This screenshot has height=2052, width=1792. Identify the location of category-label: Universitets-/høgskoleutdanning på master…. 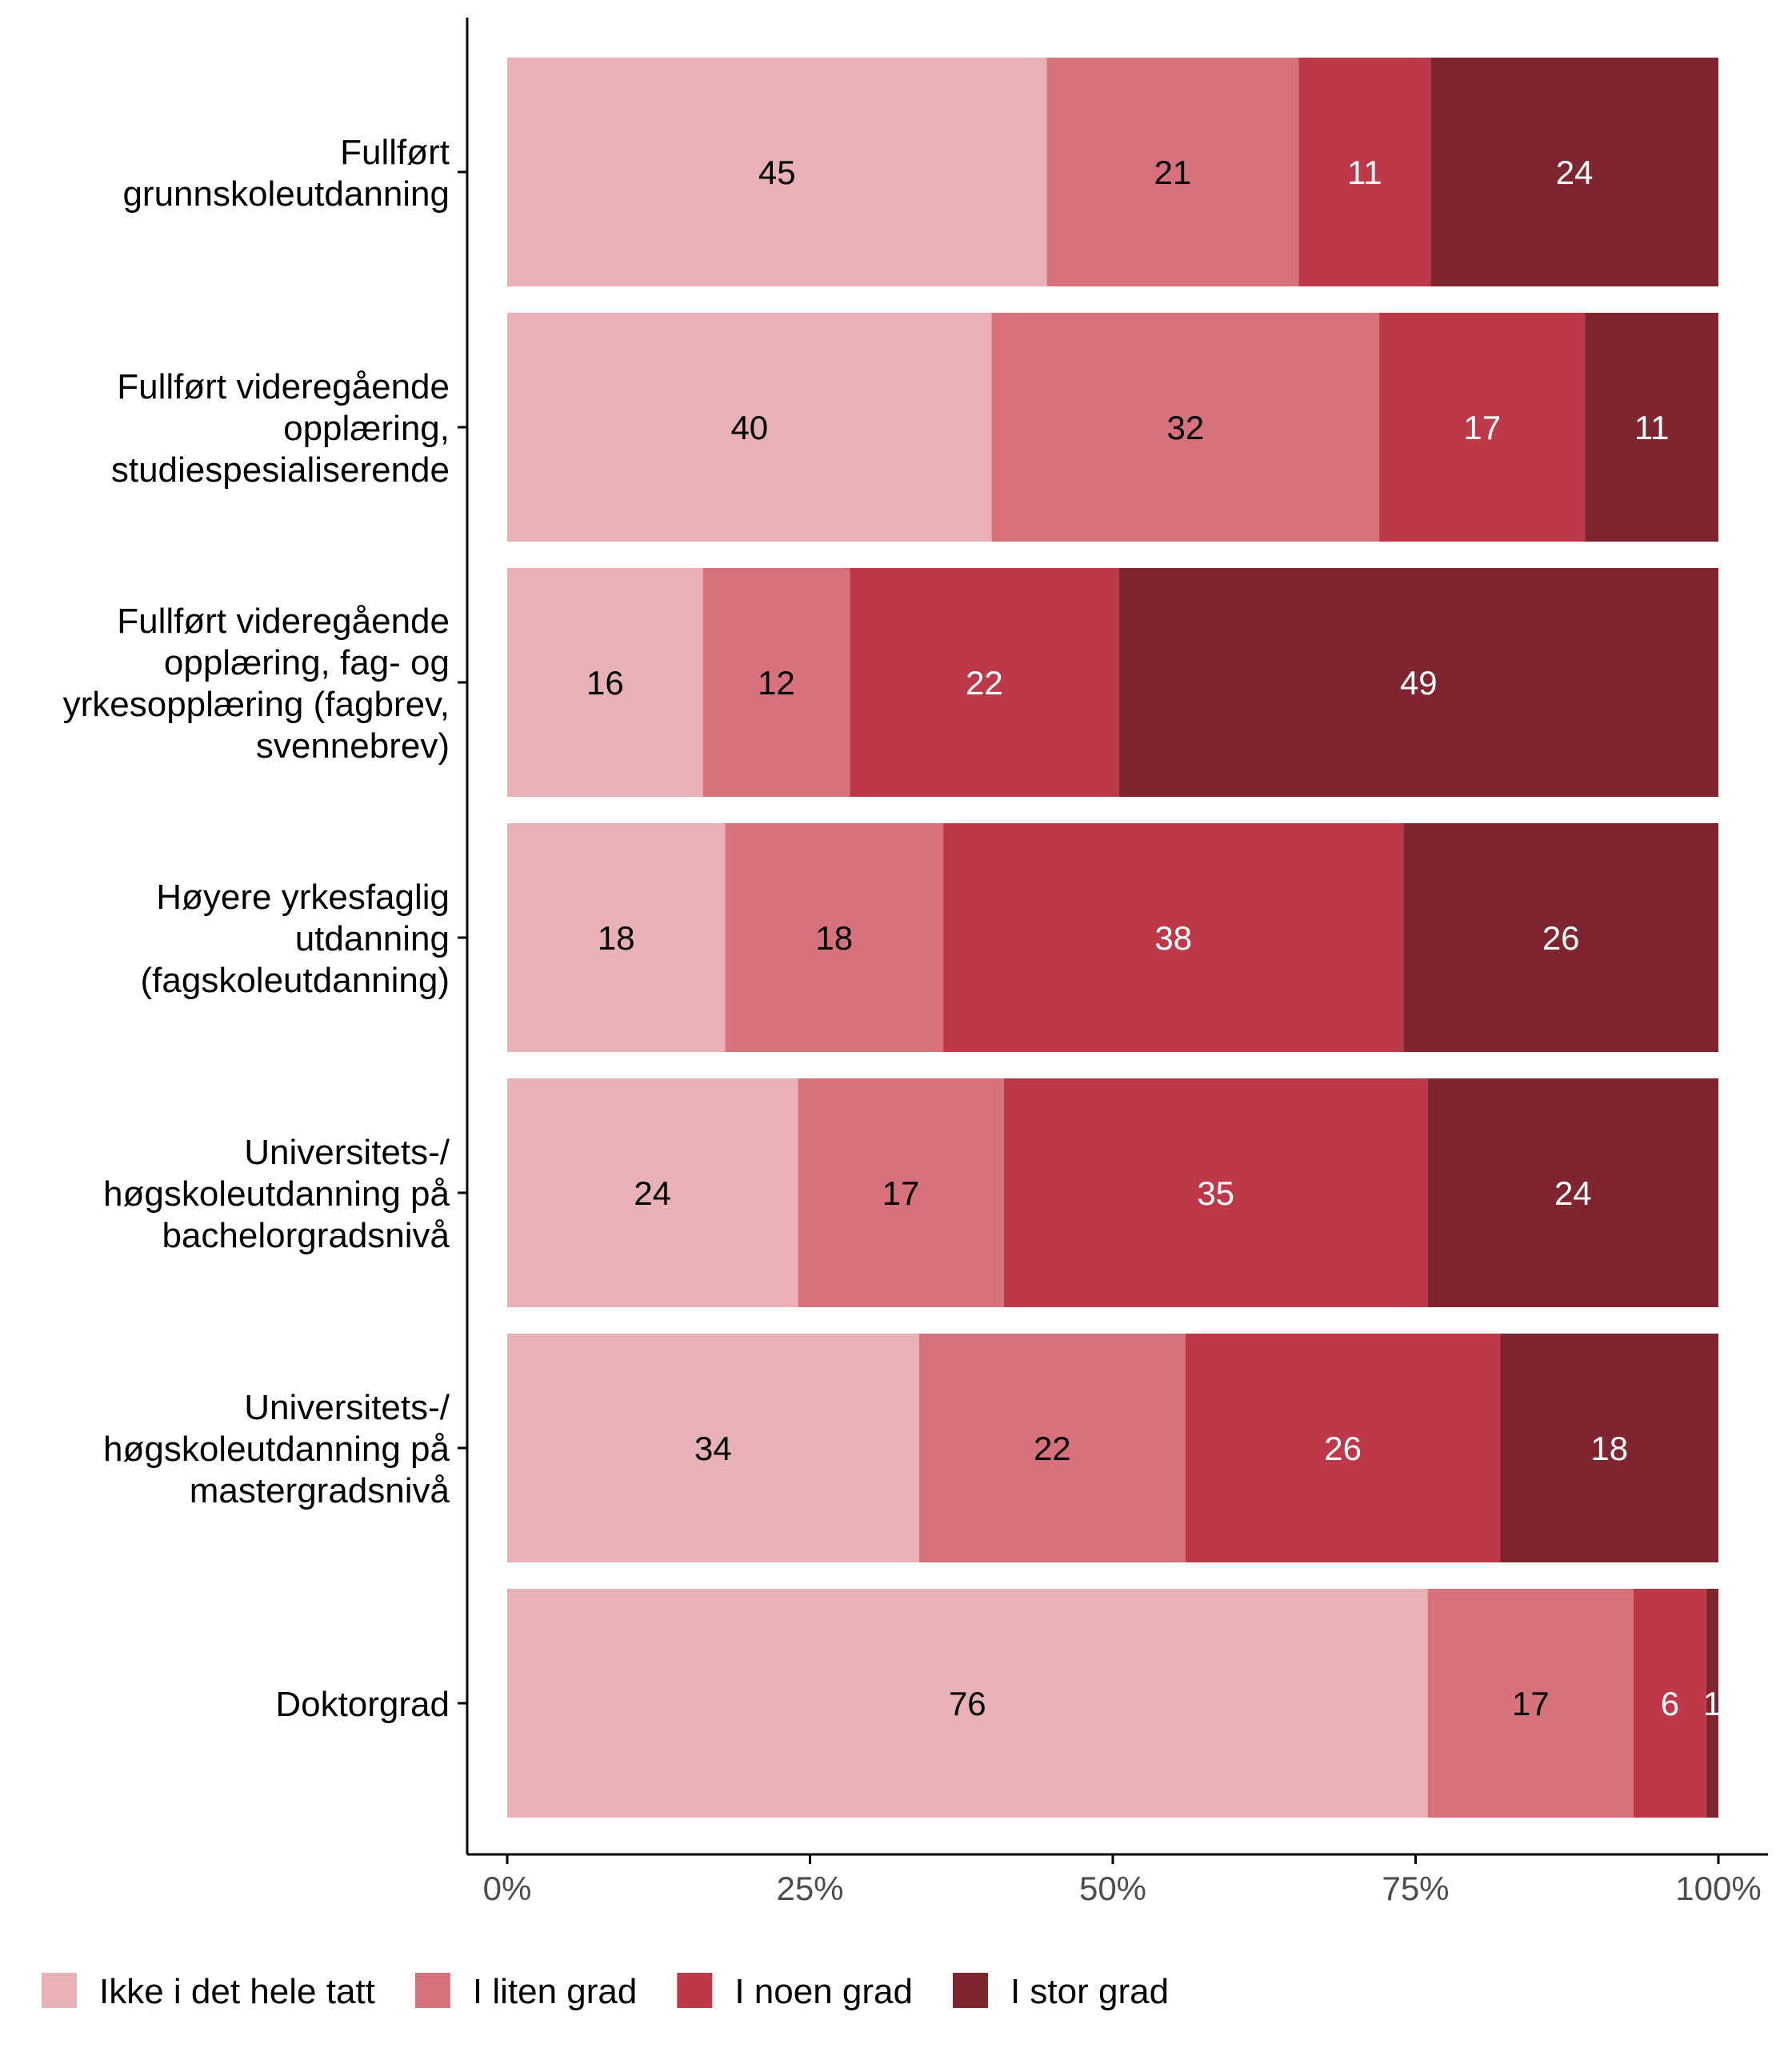
(276, 1449).